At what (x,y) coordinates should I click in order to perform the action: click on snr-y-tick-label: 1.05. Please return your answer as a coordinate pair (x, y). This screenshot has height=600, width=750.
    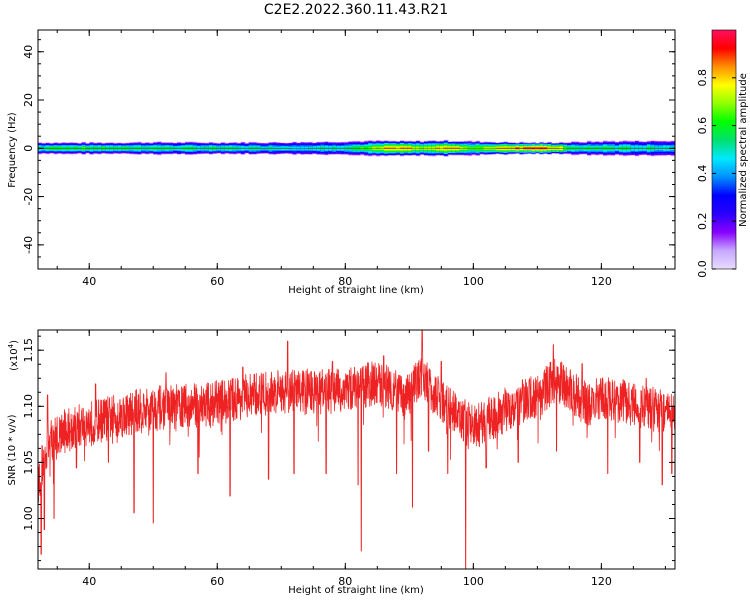
    Looking at the image, I should click on (28, 462).